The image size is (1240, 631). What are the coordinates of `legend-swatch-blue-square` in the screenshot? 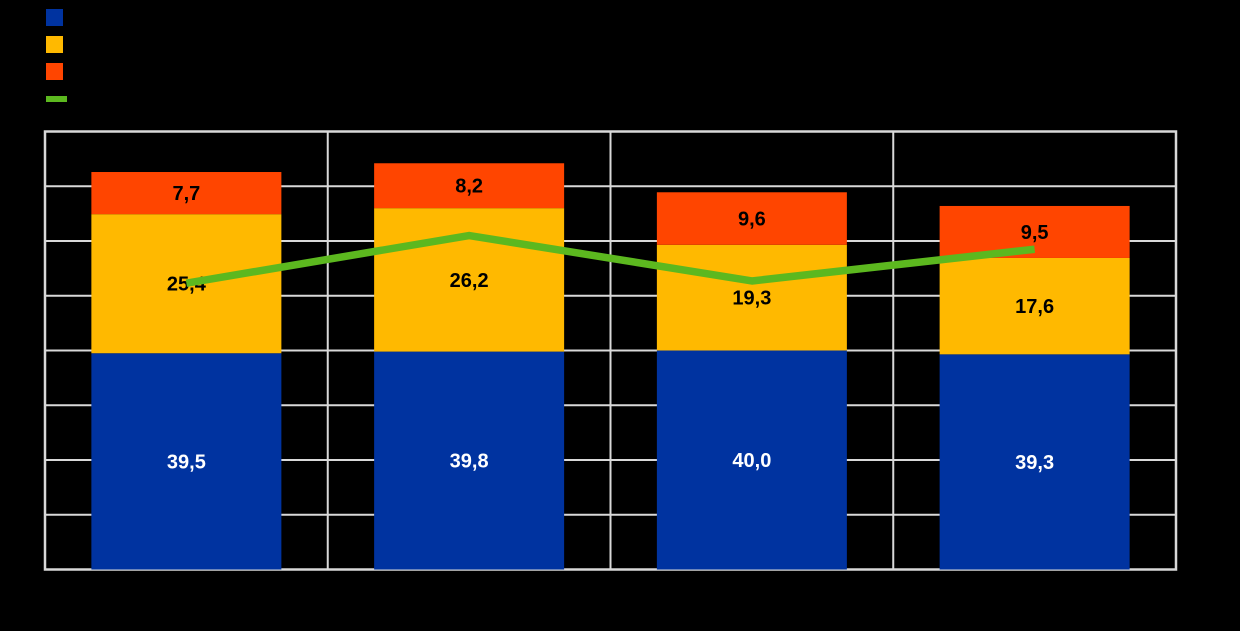 It's located at (54, 17).